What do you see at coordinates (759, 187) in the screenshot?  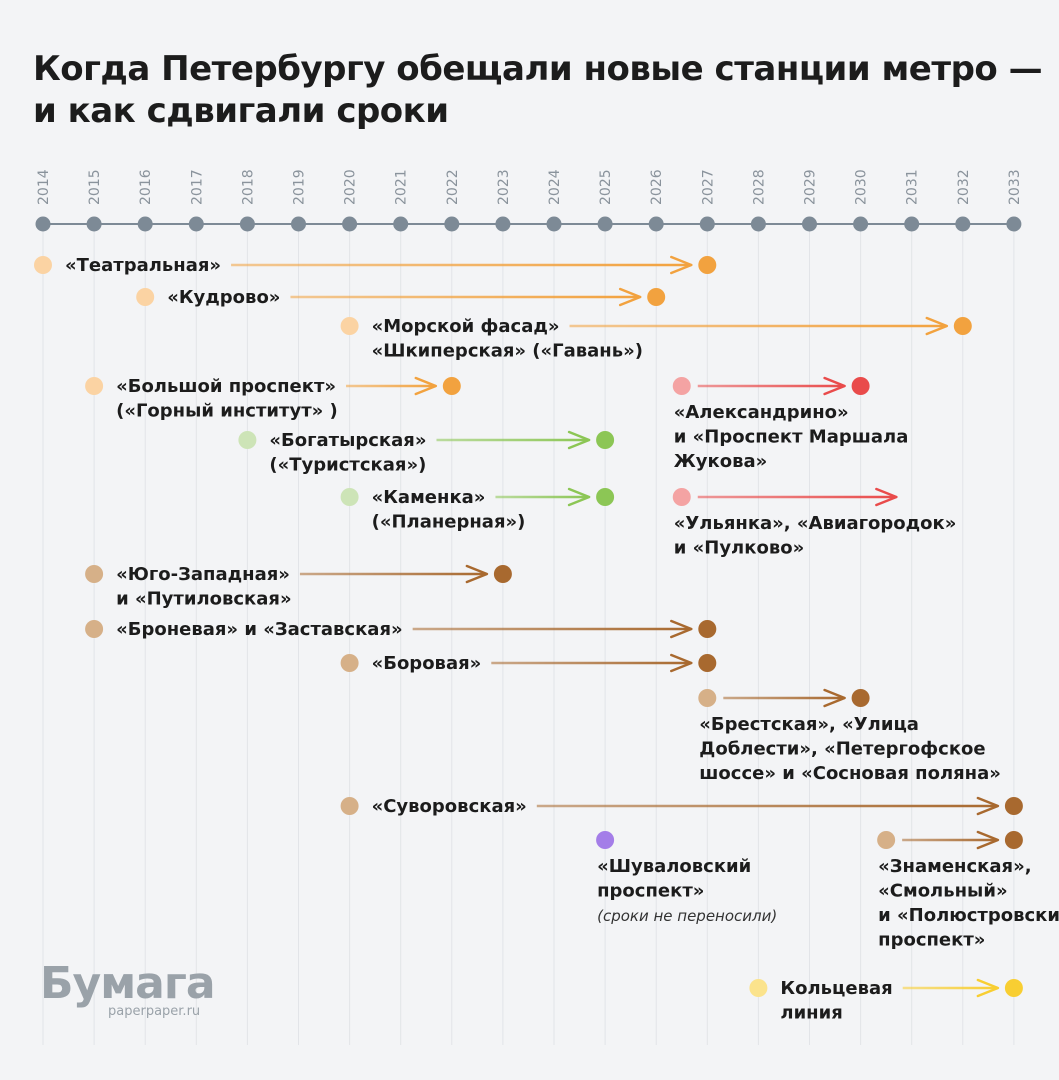 I see `year-label: 2028` at bounding box center [759, 187].